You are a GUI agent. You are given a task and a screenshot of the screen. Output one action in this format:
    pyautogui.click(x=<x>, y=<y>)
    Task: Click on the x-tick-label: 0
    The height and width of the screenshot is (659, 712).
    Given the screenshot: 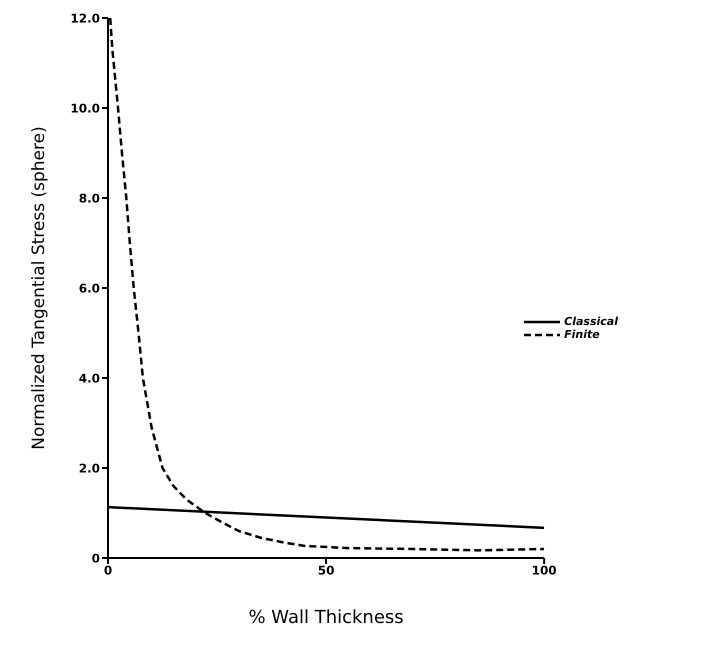 What is the action you would take?
    pyautogui.click(x=108, y=571)
    